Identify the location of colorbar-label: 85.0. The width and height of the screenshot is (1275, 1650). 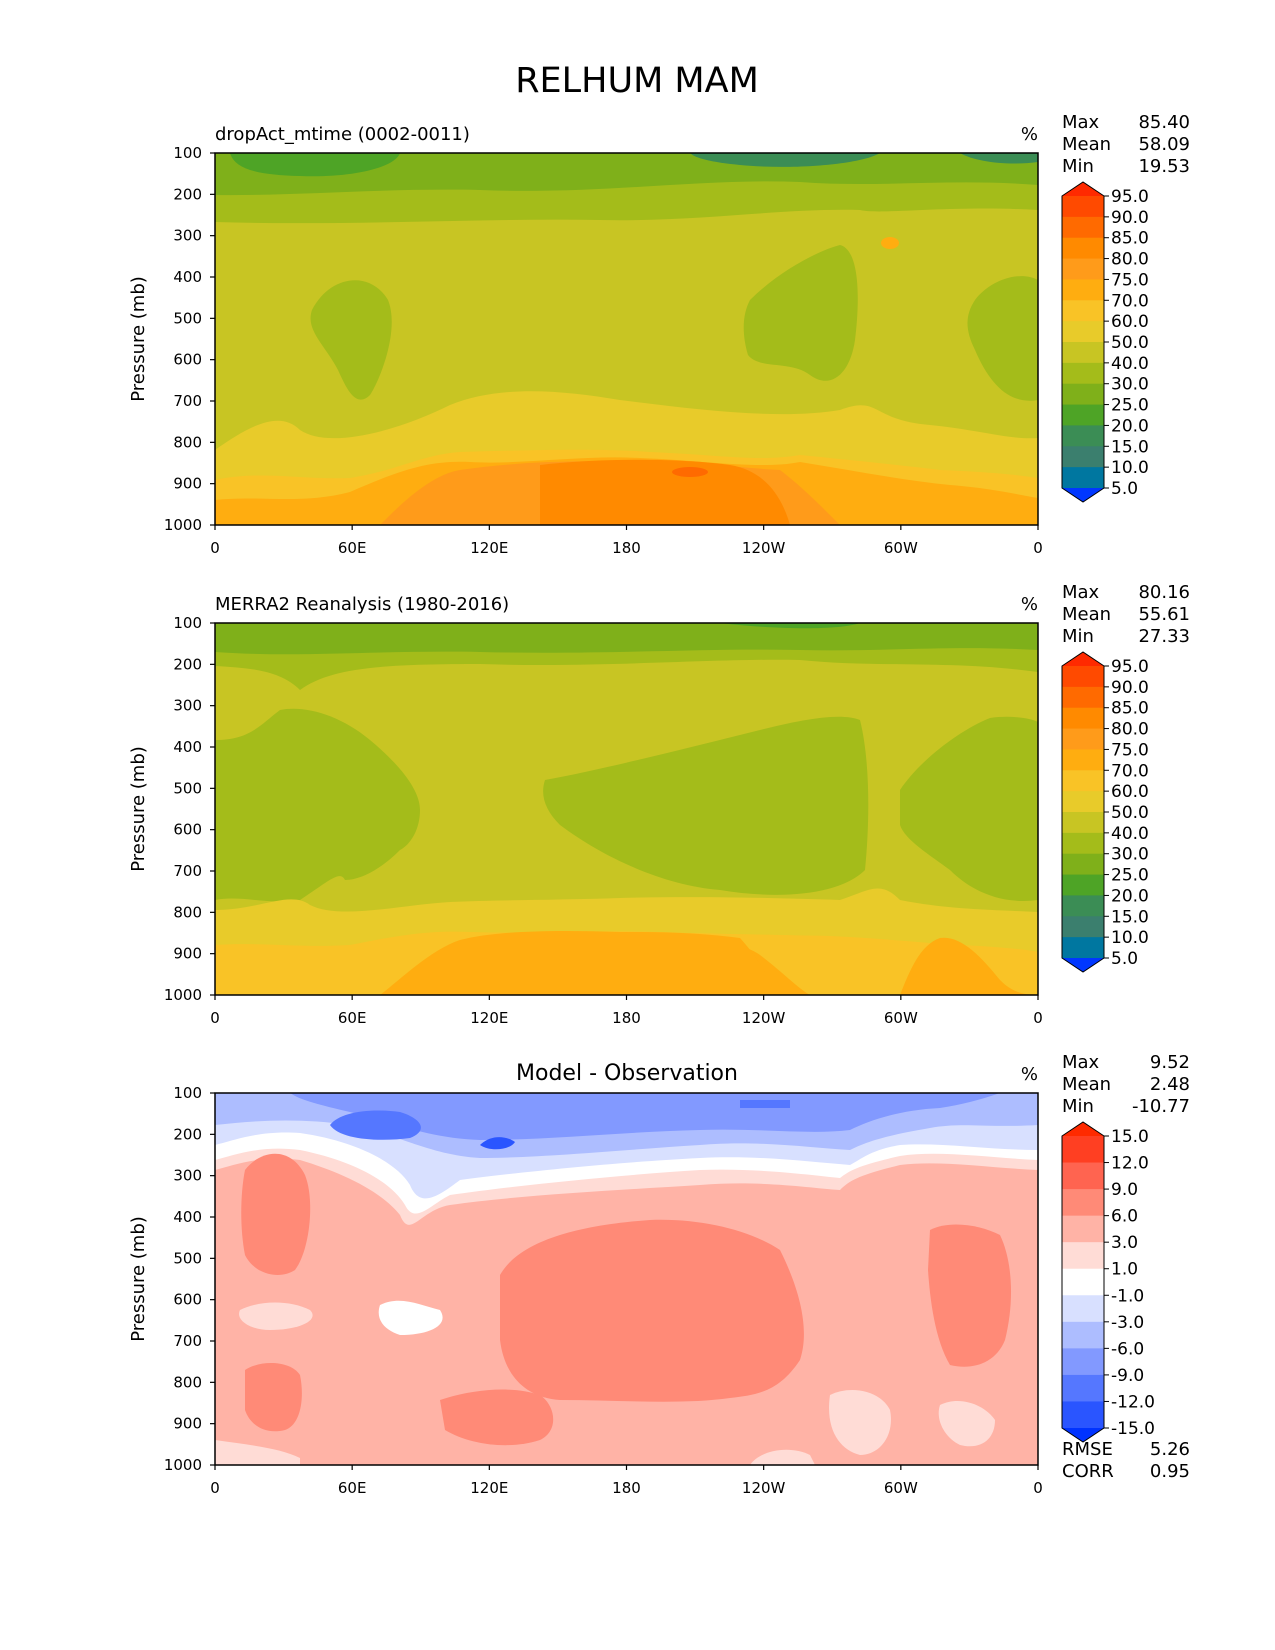
(1130, 709).